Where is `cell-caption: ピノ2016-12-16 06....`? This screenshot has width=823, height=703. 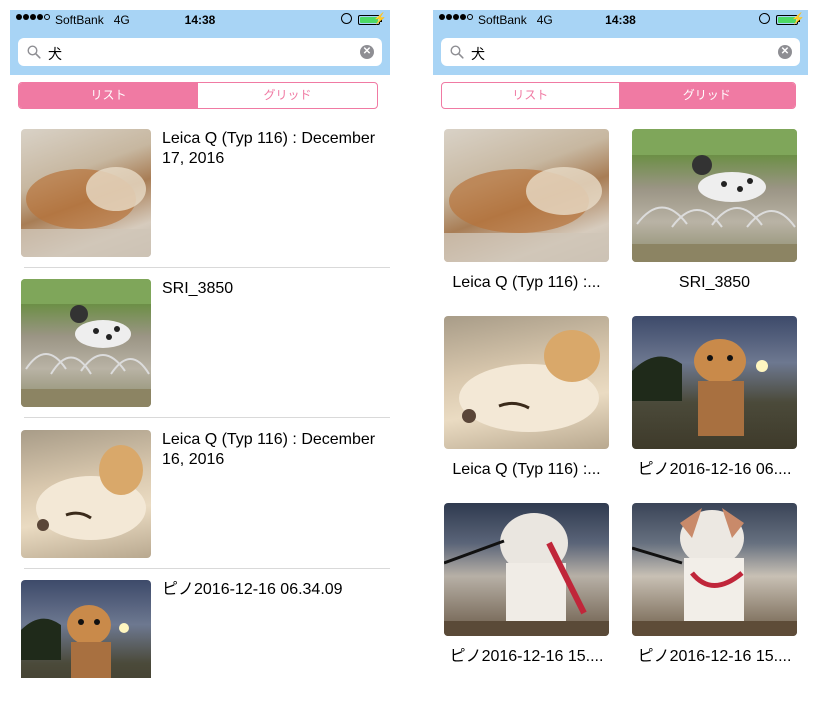
cell-caption: ピノ2016-12-16 06.... is located at coordinates (714, 469).